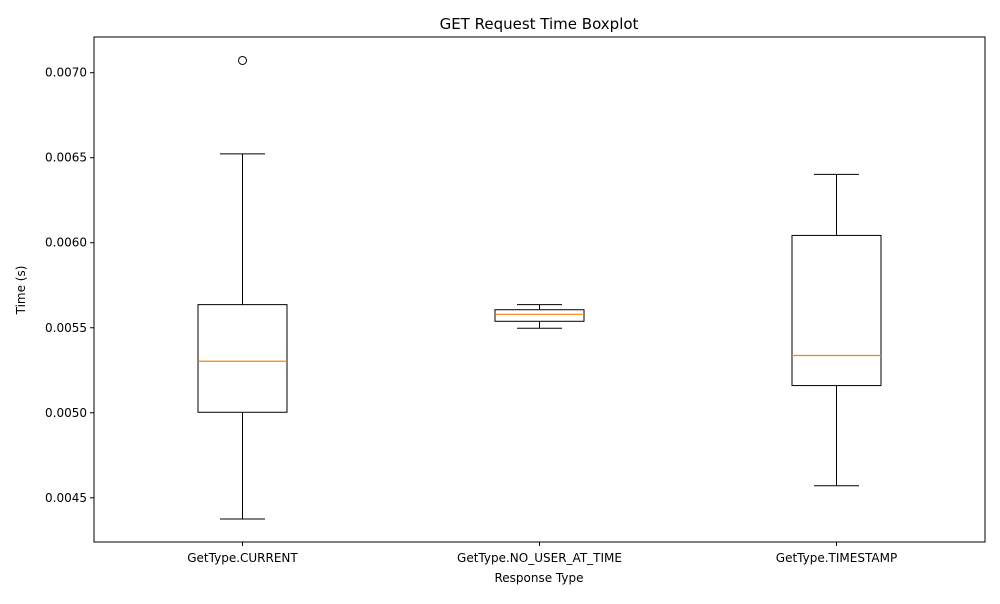  What do you see at coordinates (66, 73) in the screenshot?
I see `y-tick-label: 0.0070` at bounding box center [66, 73].